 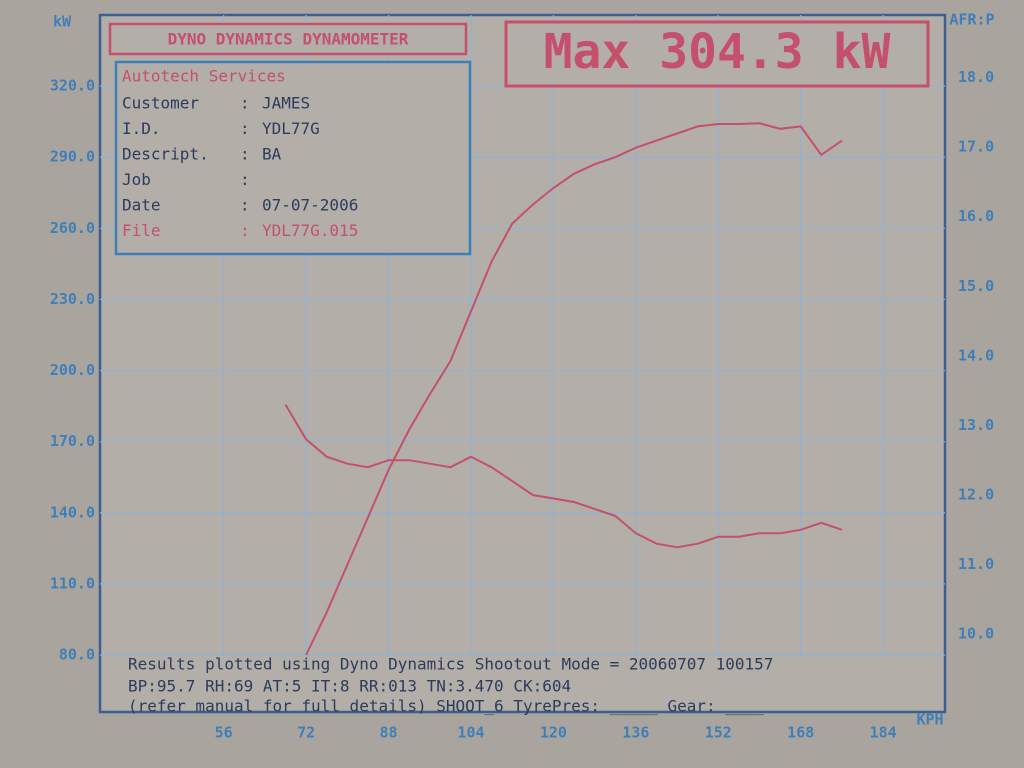 What do you see at coordinates (553, 733) in the screenshot?
I see `x-tick-label: 120` at bounding box center [553, 733].